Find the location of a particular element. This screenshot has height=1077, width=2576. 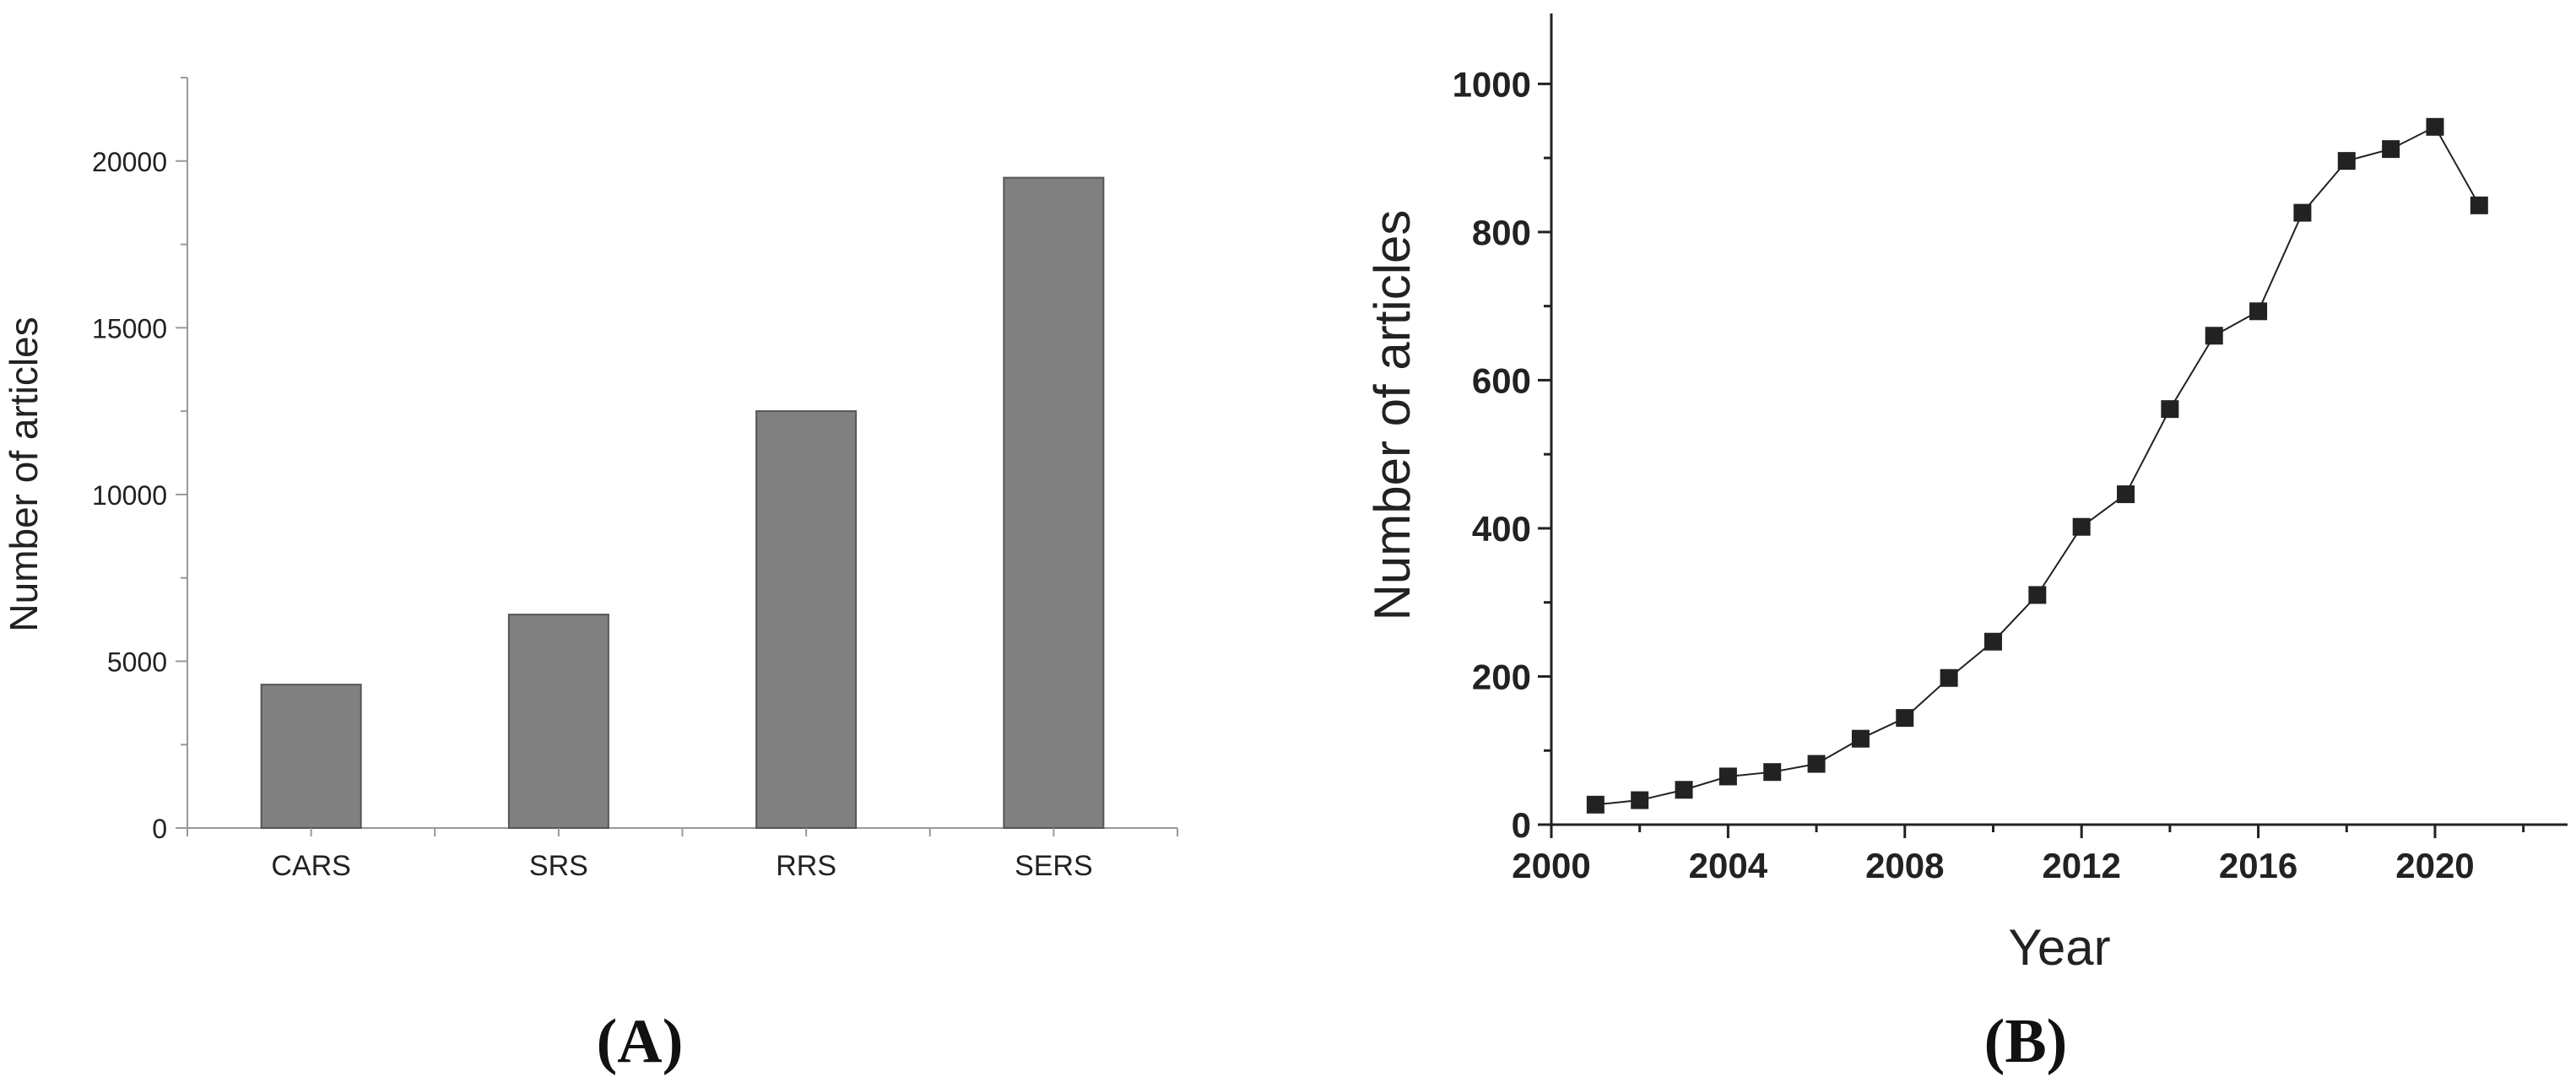

bar-chart-y-ticks: 0 5000 10000 15000 20000 is located at coordinates (139, 460).